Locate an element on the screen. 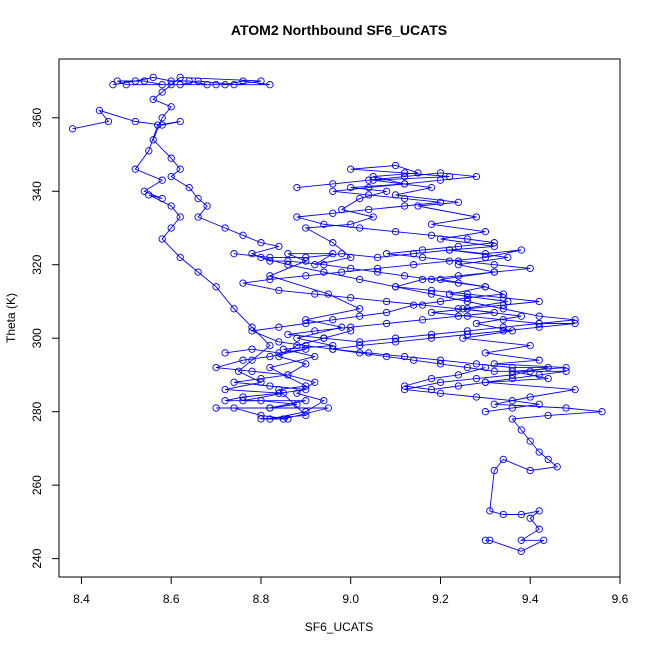  chart-title: ATOM2 Northbound SF6_UCATS is located at coordinates (339, 30).